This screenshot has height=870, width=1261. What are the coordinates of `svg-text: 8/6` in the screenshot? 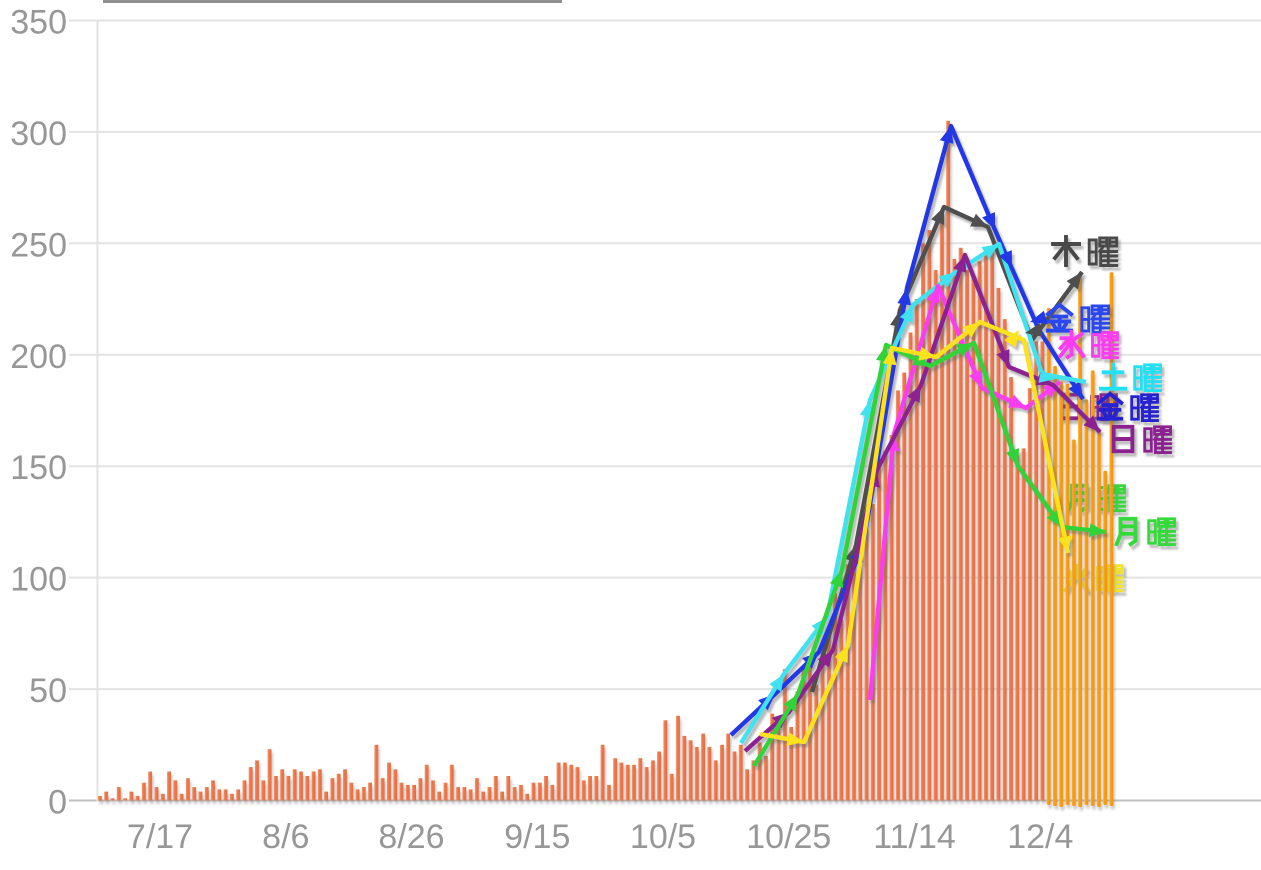 It's located at (285, 837).